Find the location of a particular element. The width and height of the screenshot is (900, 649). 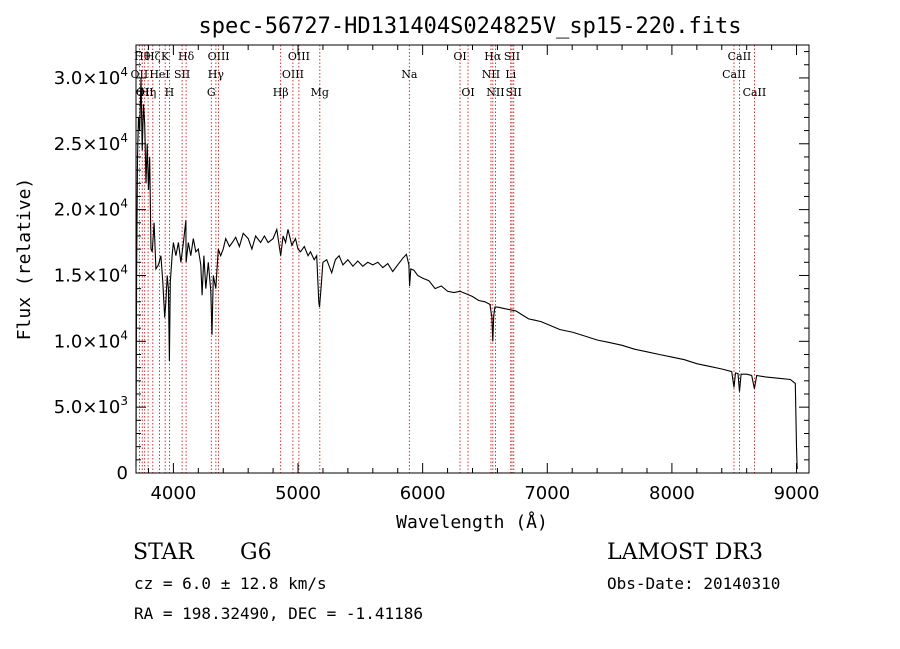

x-tick-label: 9000 is located at coordinates (797, 493).